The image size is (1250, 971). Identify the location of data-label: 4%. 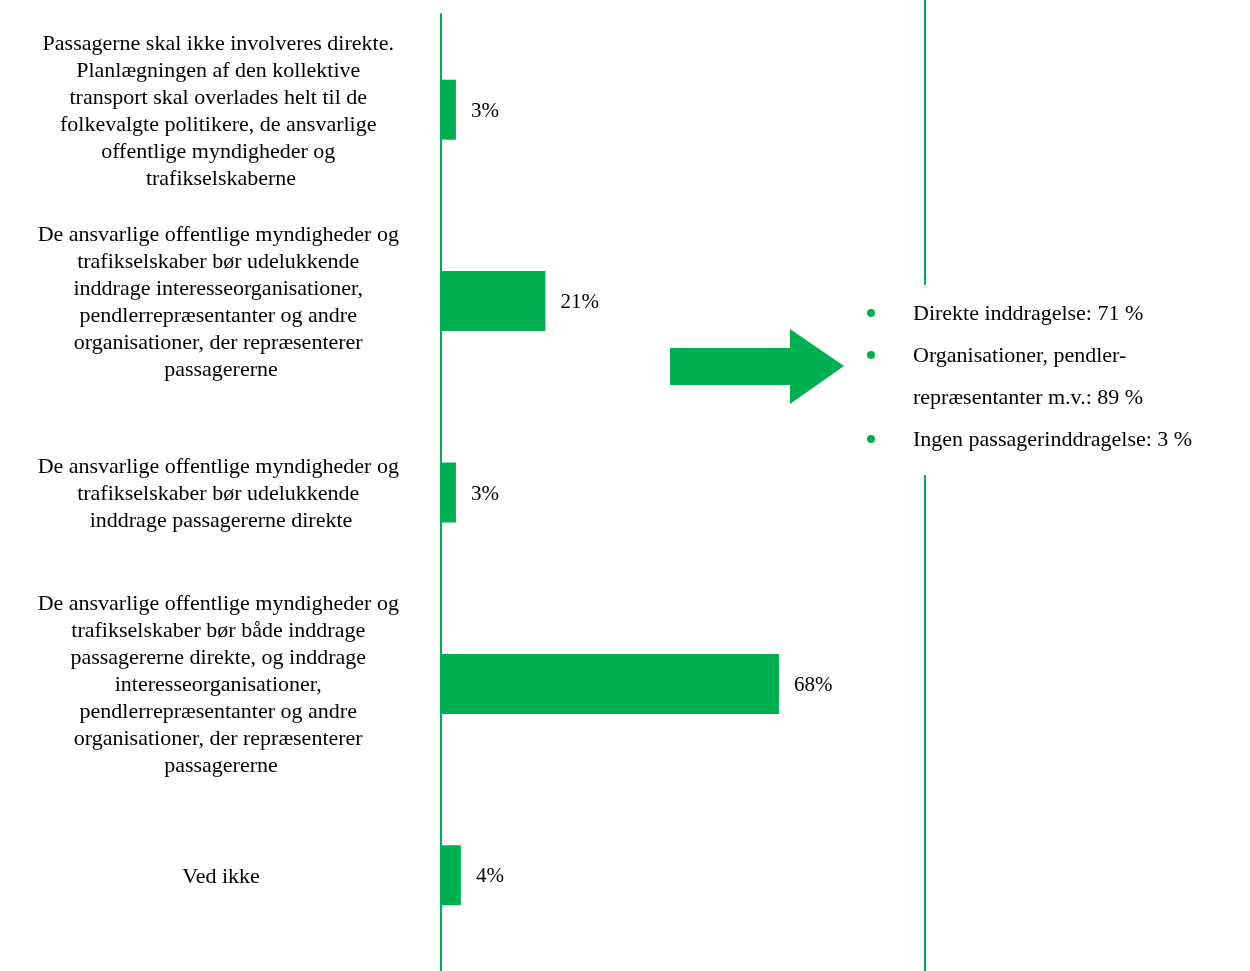
(489, 875).